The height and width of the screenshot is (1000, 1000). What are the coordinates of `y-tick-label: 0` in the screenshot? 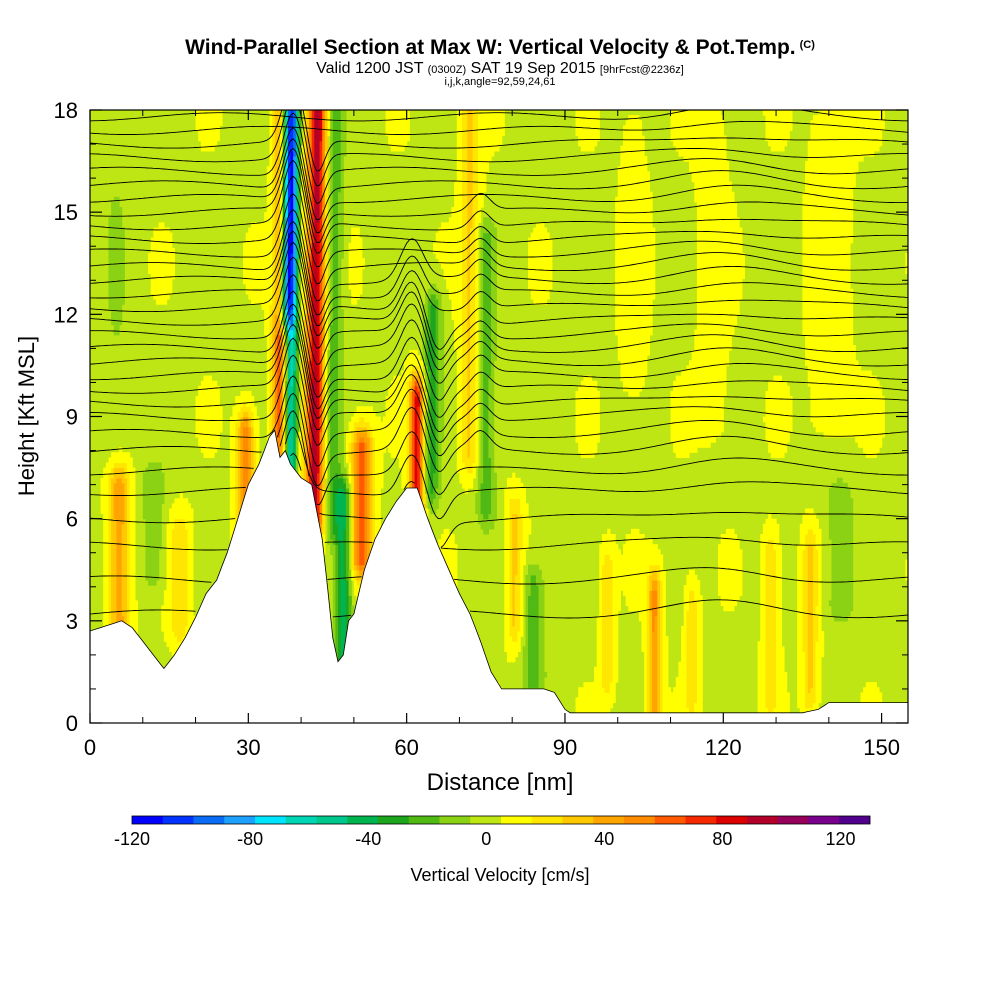 It's located at (72, 723).